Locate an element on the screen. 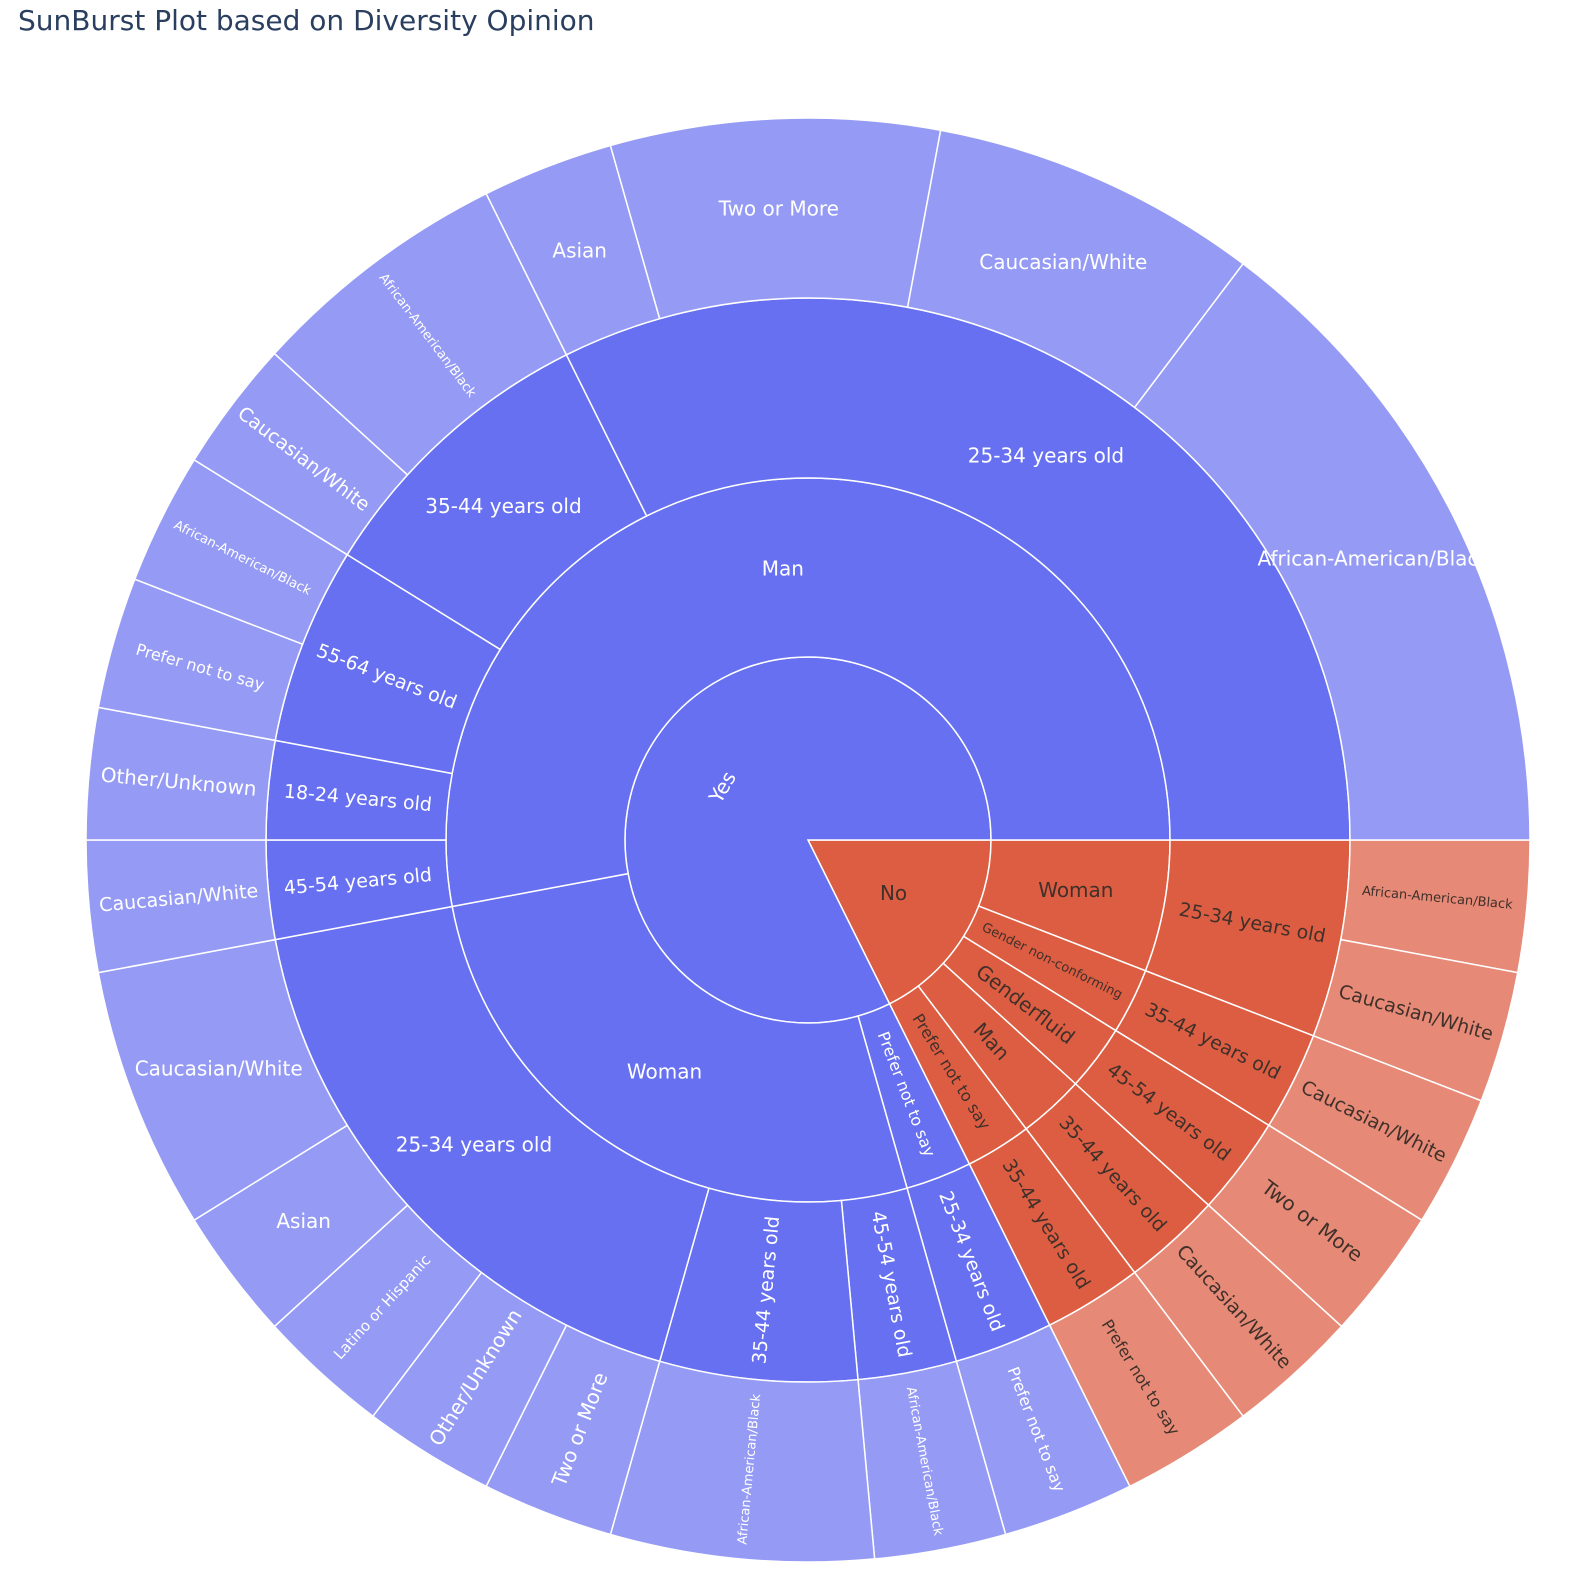 The width and height of the screenshot is (1578, 1594). sector-yes-man-25-34-years-old-african-american-black is located at coordinates (1332, 551).